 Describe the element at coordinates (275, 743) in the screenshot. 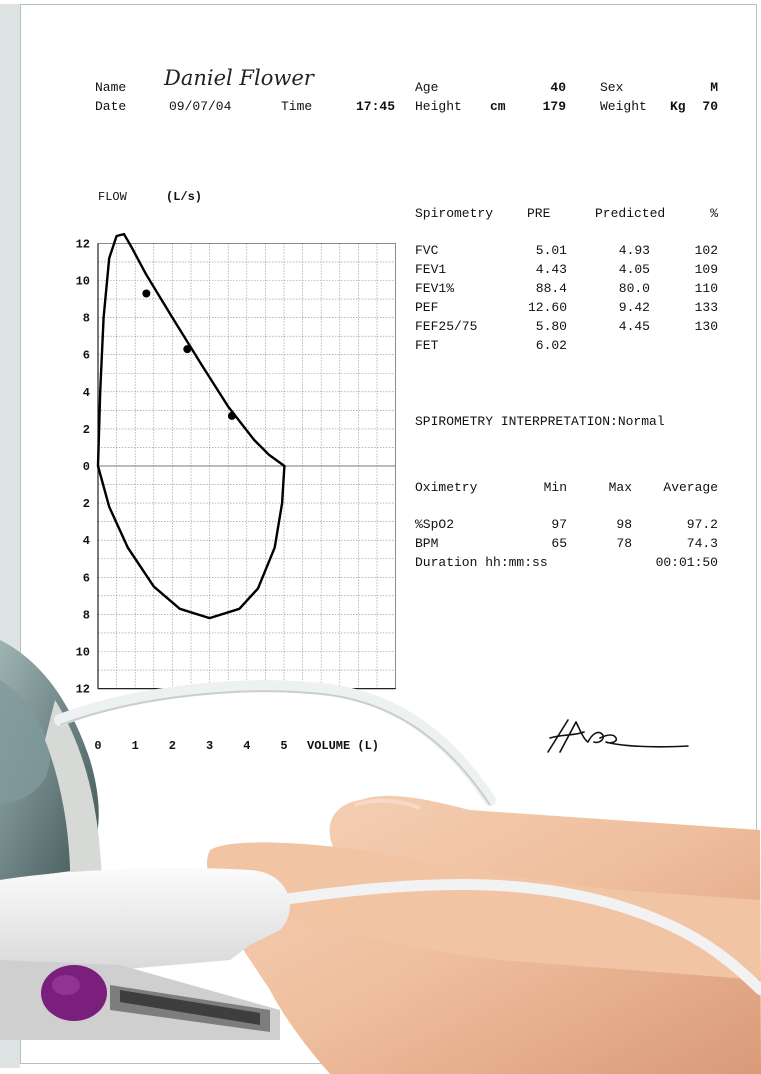

I see `sensor-cable` at that location.